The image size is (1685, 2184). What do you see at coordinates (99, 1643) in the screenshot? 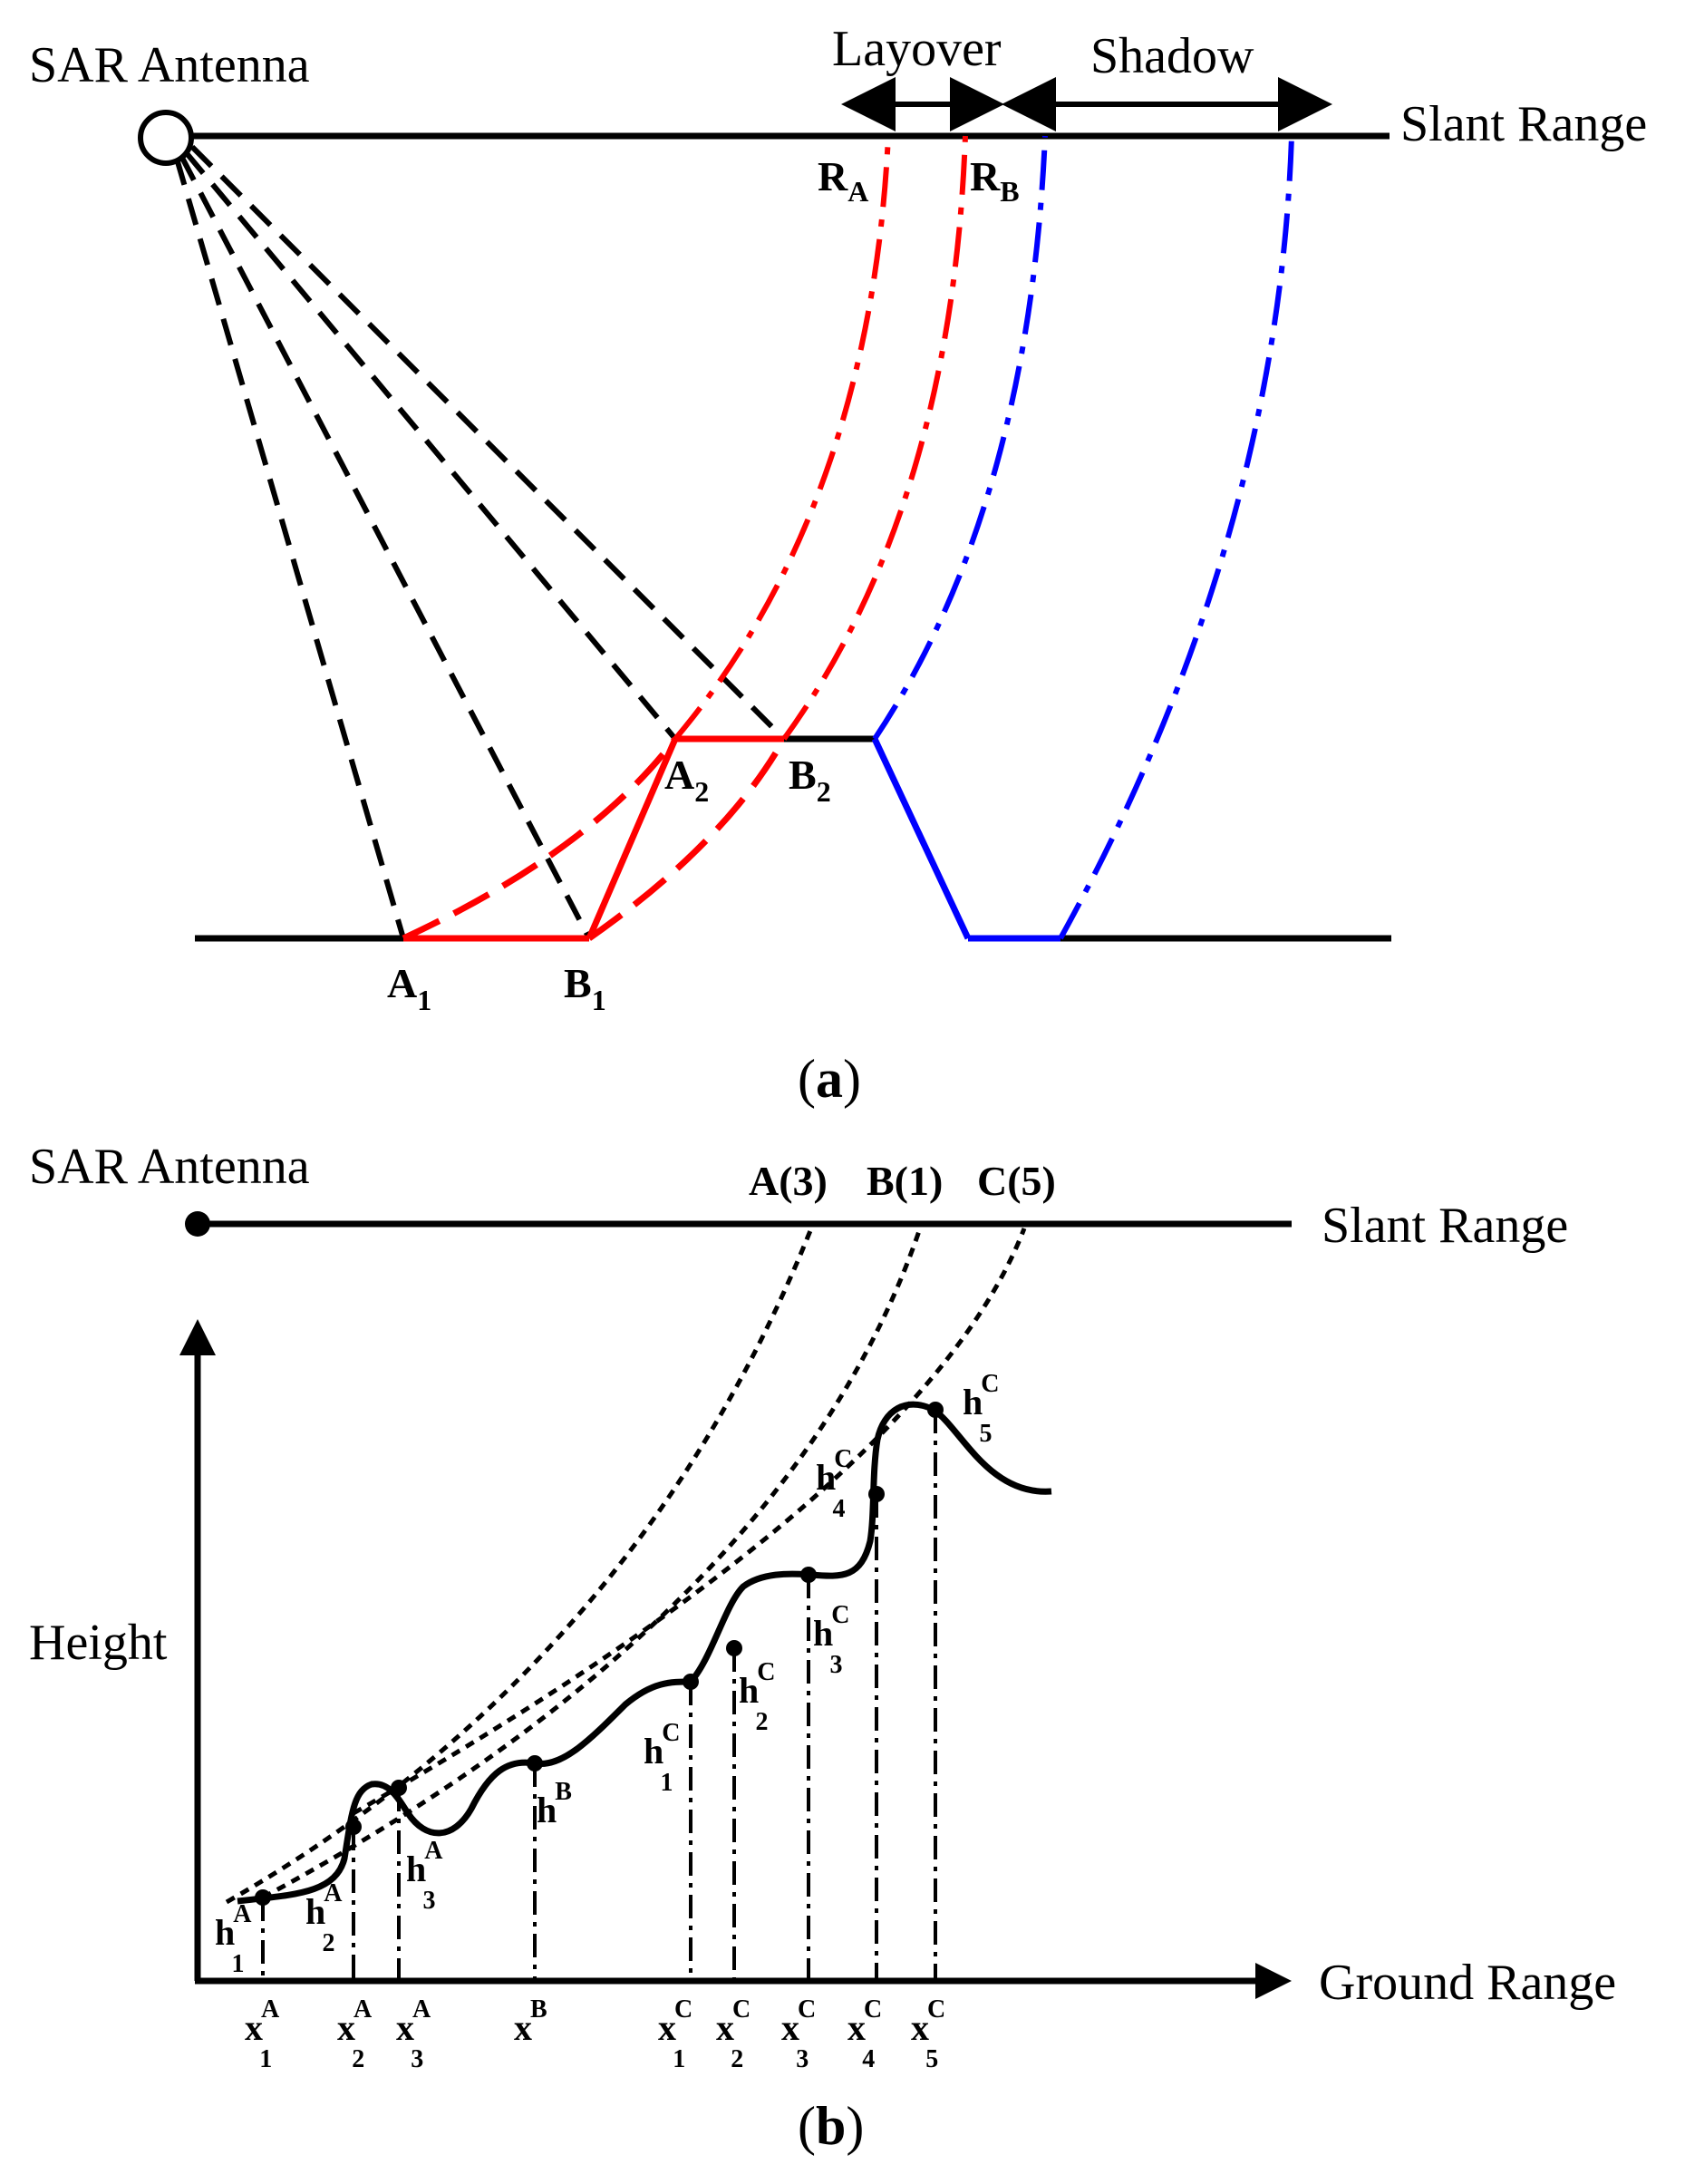
I see `height-label: Height` at bounding box center [99, 1643].